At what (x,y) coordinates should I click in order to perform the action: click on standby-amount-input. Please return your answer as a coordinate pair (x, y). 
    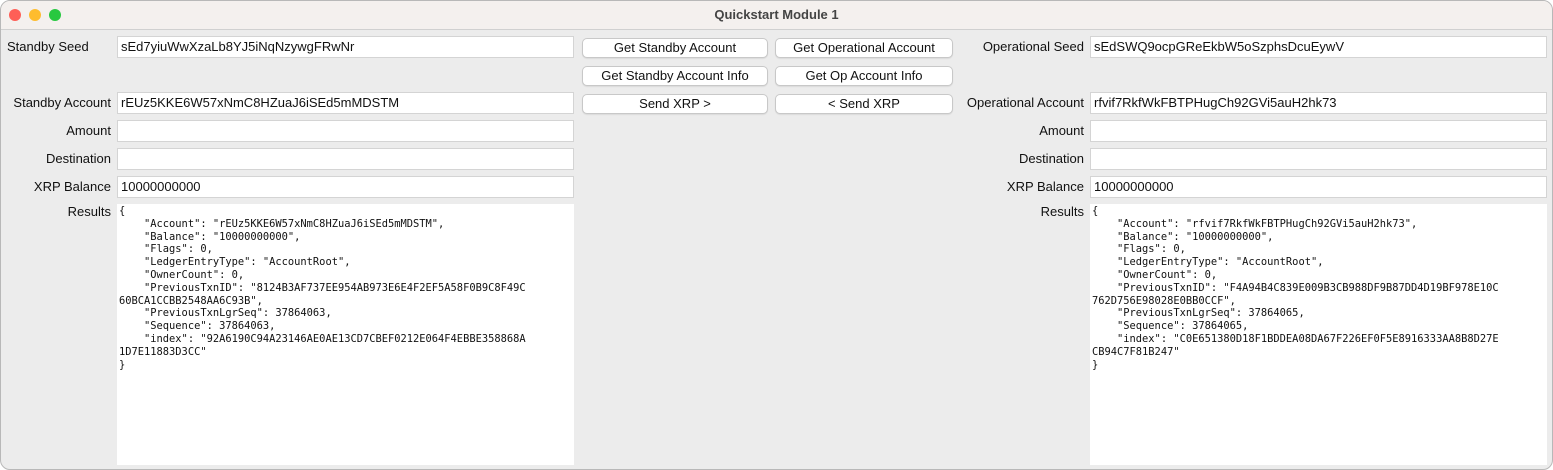
    Looking at the image, I should click on (345, 131).